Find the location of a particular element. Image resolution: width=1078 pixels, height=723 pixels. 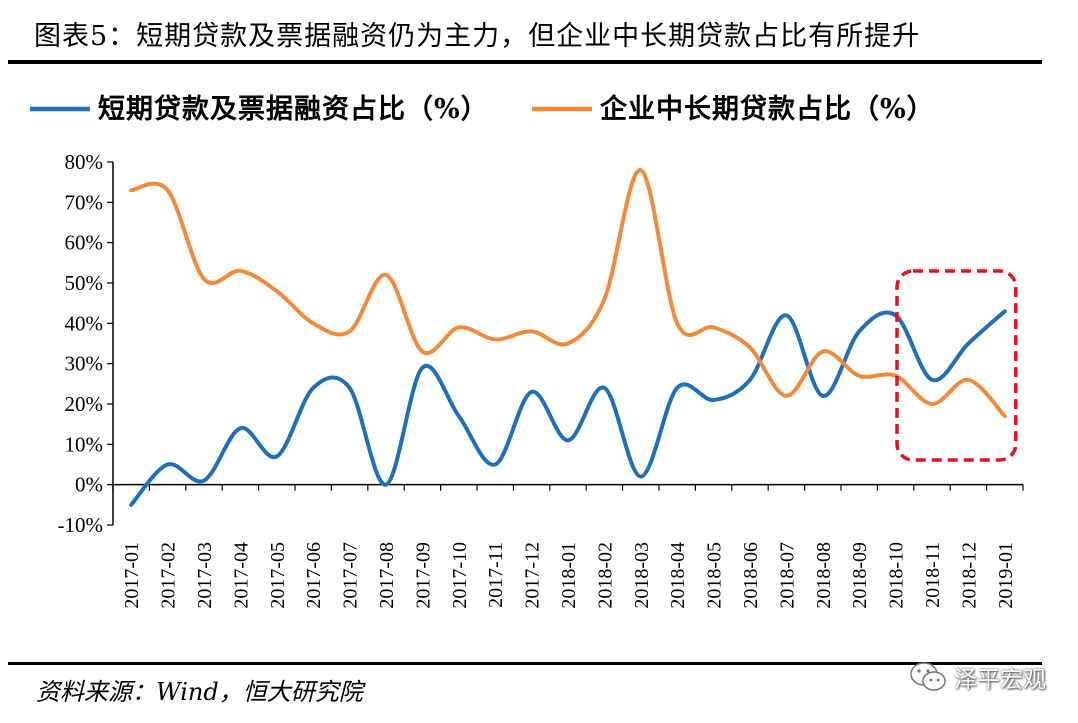

figure-title: 图表5：短期贷款及票据融资仍为主力，但企业中长期贷款占比有所提升 is located at coordinates (477, 36).